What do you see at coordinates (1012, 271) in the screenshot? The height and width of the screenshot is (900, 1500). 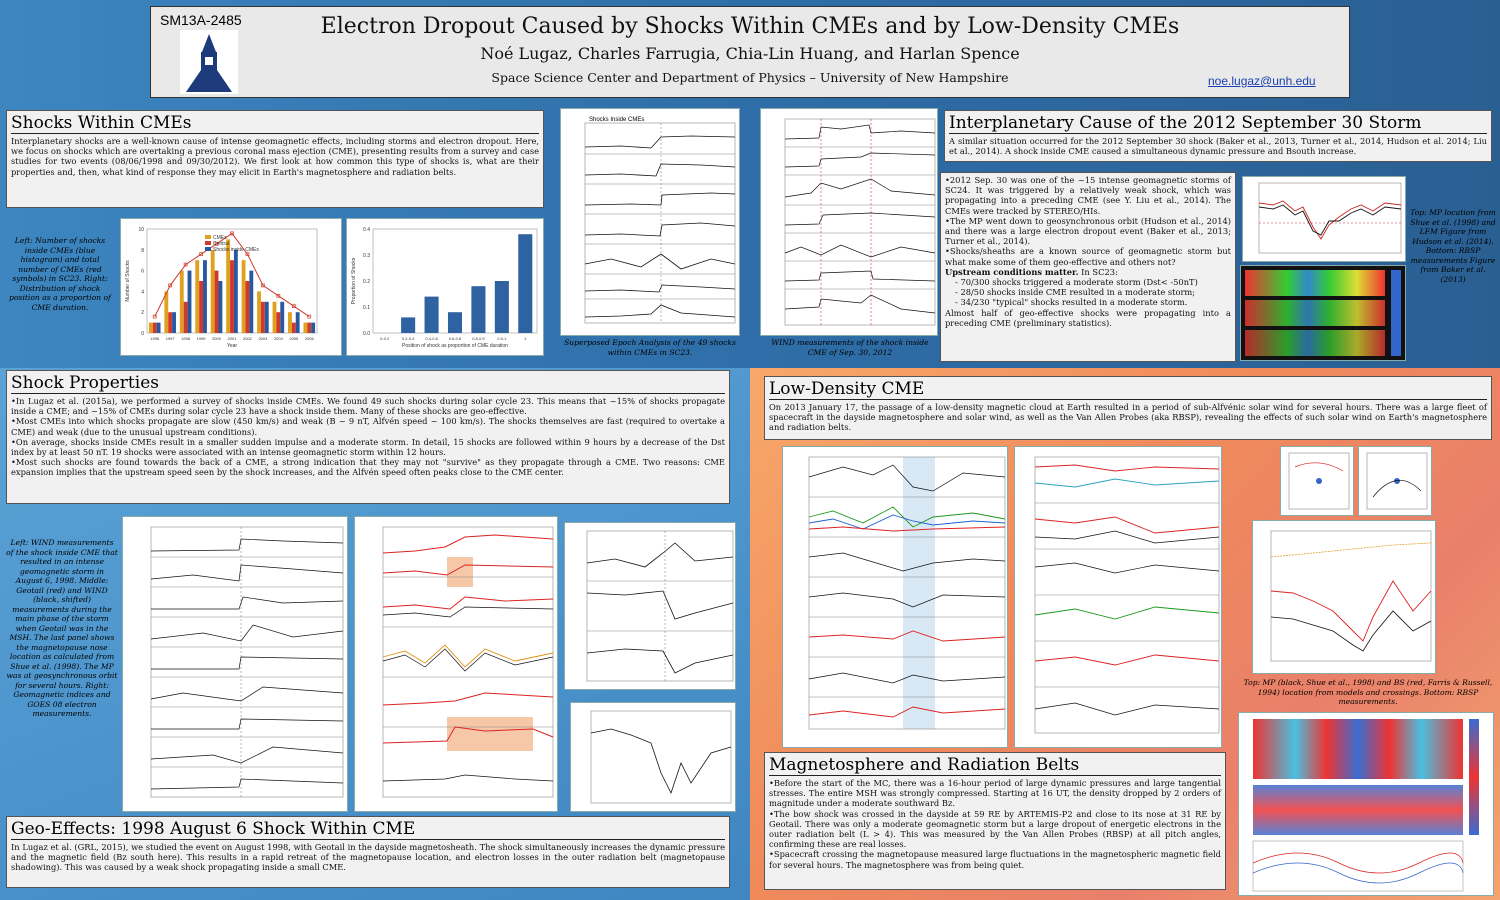 I see `upstream-bold: Upstream conditions matter.` at bounding box center [1012, 271].